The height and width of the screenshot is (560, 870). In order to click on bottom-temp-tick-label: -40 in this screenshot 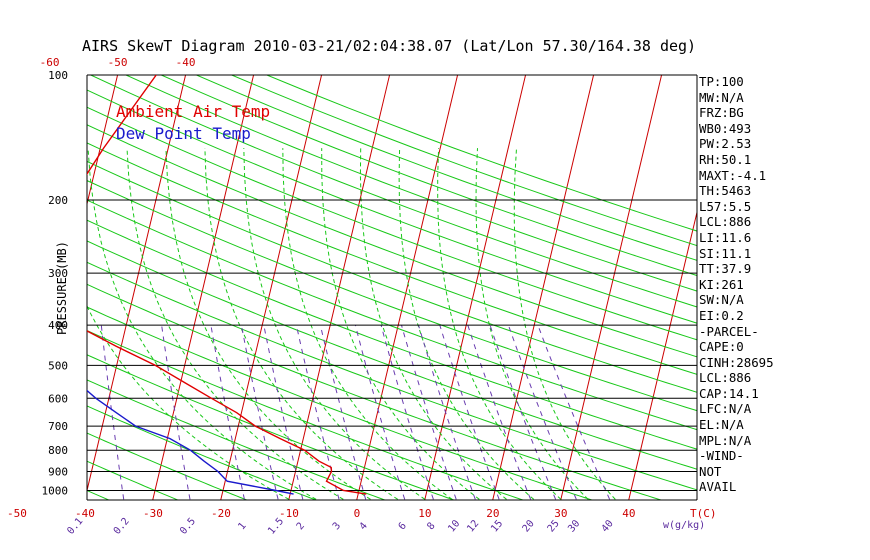, I will do `click(85, 513)`.